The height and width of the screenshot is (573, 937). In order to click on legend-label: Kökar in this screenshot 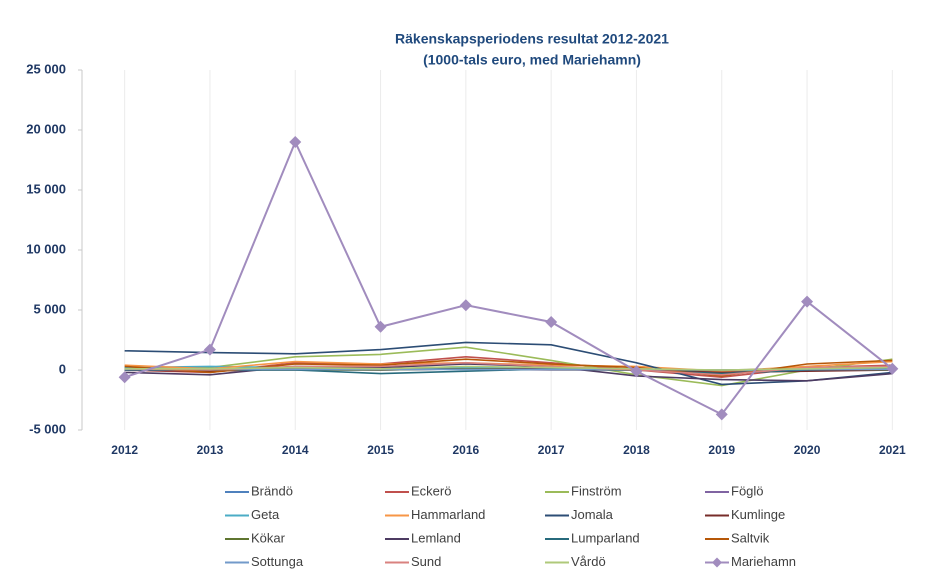, I will do `click(268, 537)`.